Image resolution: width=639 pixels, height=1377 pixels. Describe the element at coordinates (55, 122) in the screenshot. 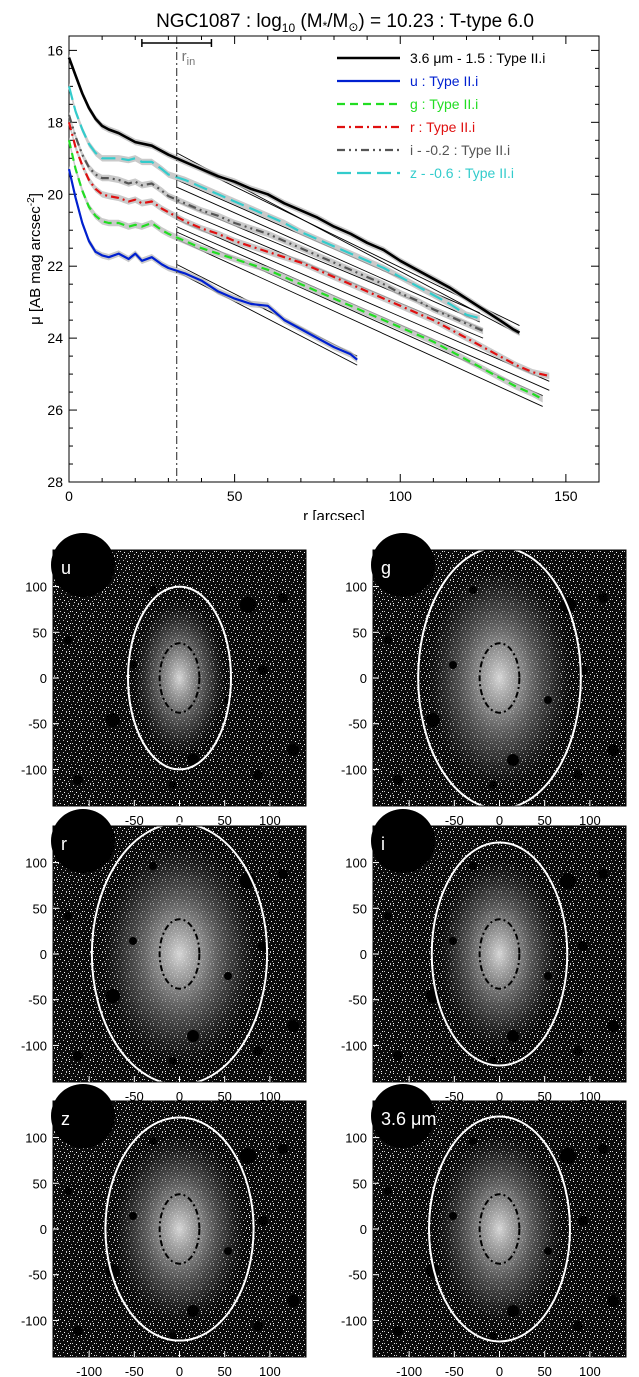

I see `y-tick-label: 18` at that location.